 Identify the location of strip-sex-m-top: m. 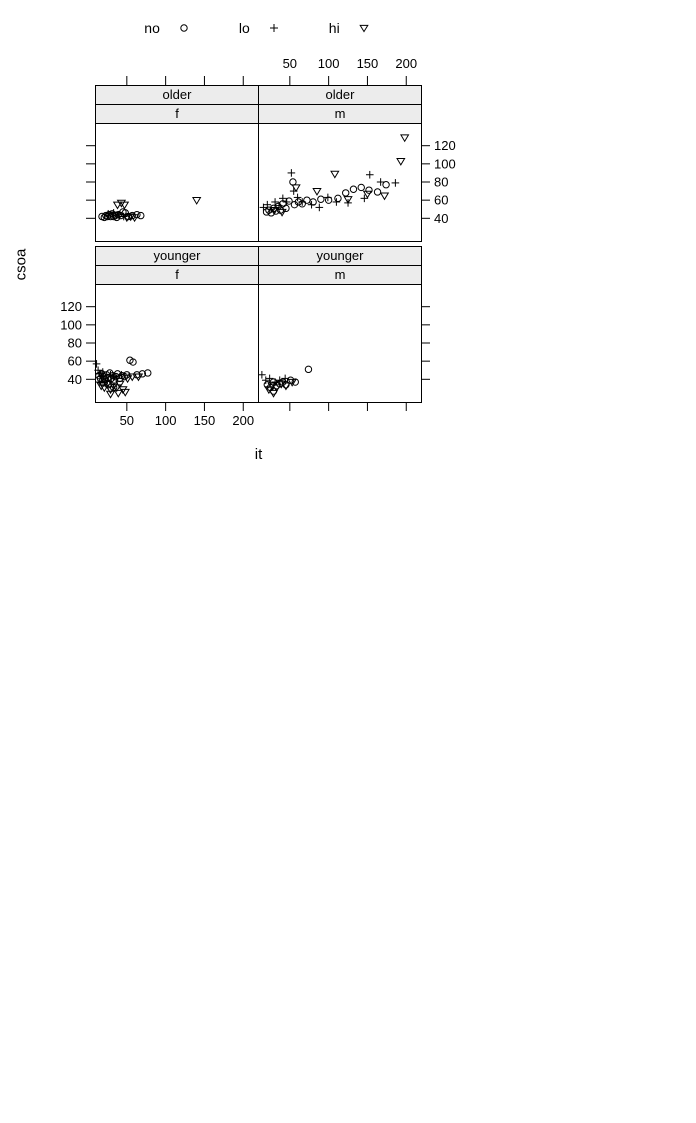
(340, 114).